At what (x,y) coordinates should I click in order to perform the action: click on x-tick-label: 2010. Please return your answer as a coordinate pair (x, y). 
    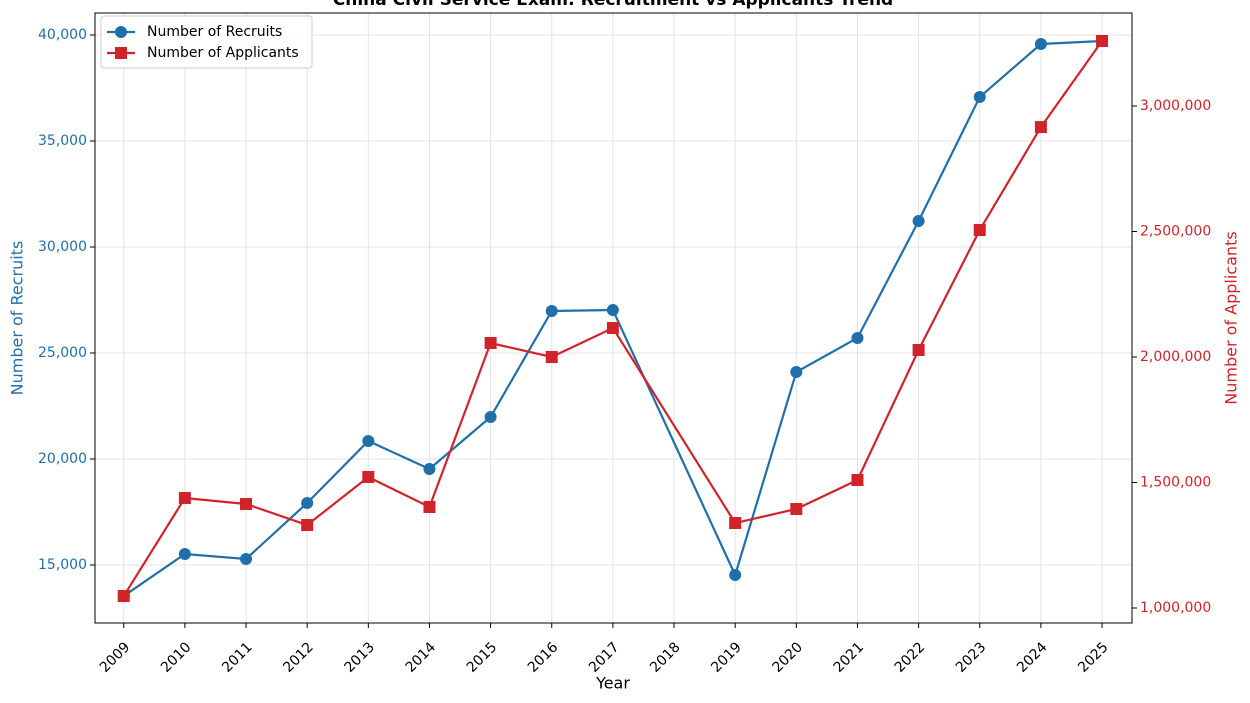
    Looking at the image, I should click on (176, 657).